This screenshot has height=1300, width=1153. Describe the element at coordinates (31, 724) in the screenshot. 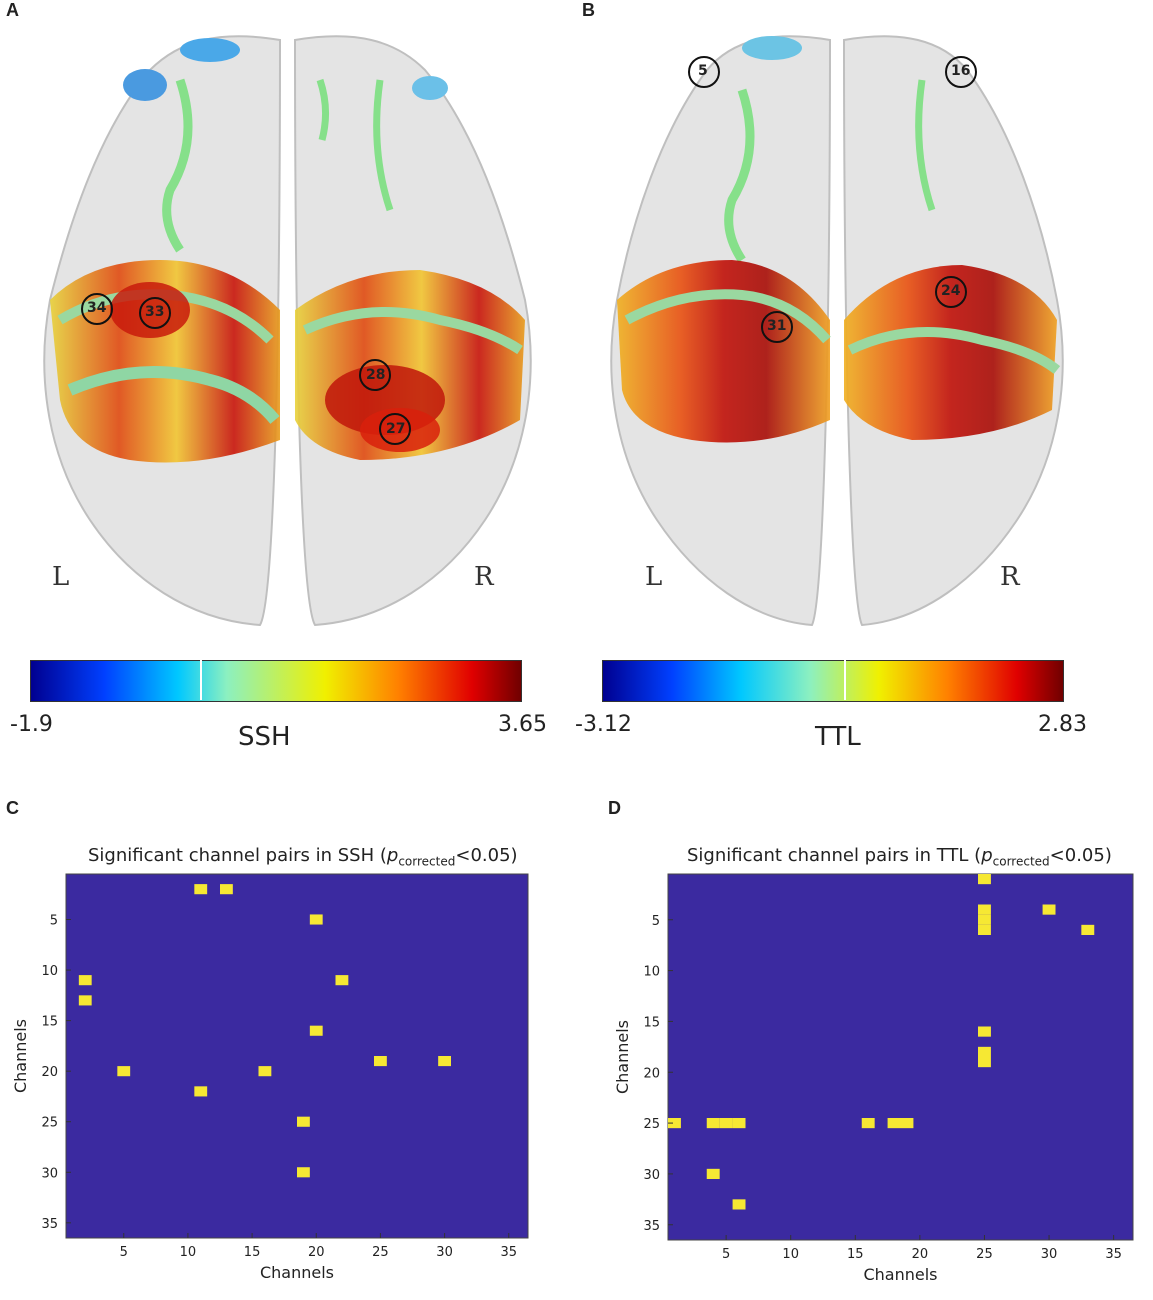

I see `colorbar-min-ssh: -1.9` at that location.